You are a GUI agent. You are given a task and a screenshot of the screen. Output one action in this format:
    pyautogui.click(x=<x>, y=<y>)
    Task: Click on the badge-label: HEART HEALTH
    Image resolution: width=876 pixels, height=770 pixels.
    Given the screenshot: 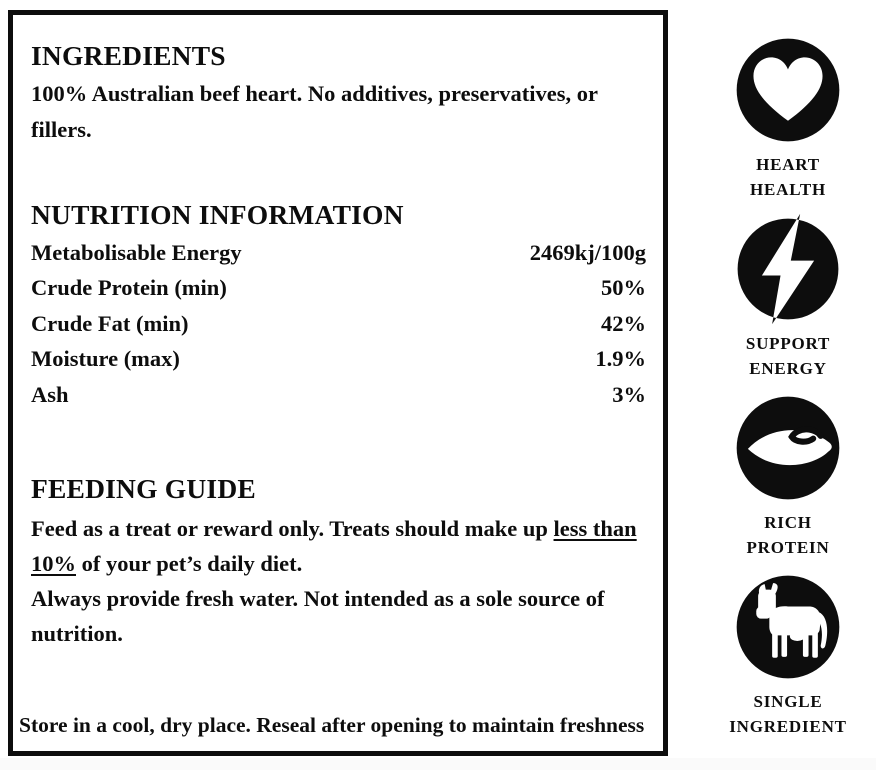 What is the action you would take?
    pyautogui.click(x=788, y=177)
    